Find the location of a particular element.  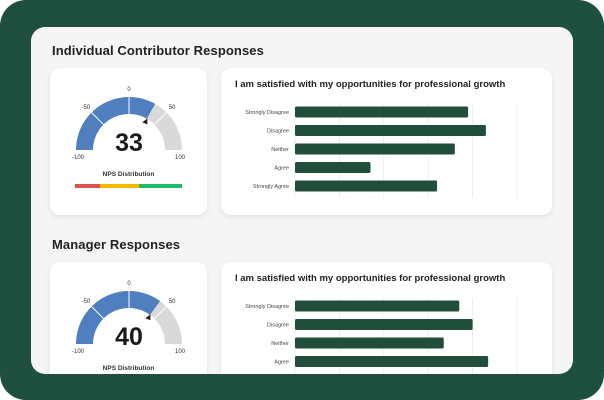

nps-score: 33 is located at coordinates (129, 143).